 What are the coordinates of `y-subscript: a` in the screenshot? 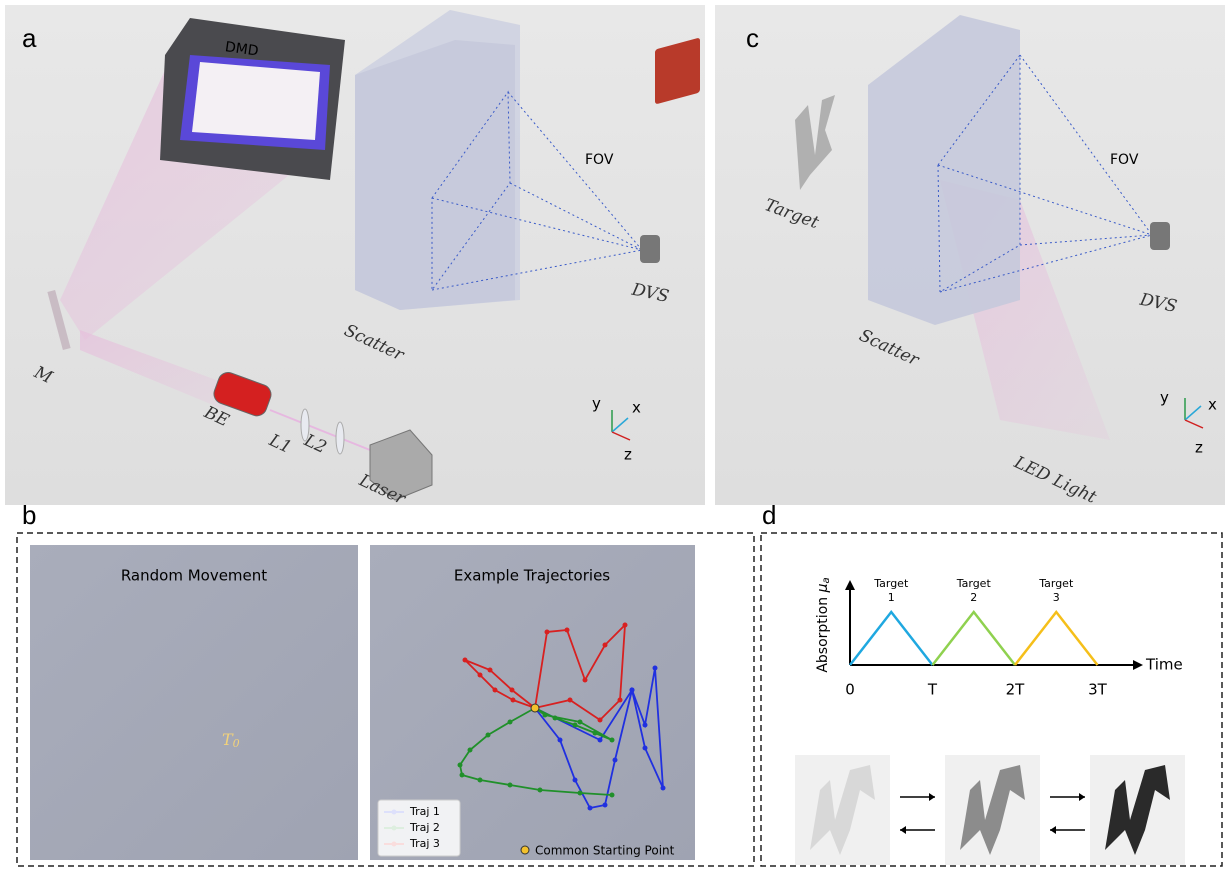 It's located at (826, 580).